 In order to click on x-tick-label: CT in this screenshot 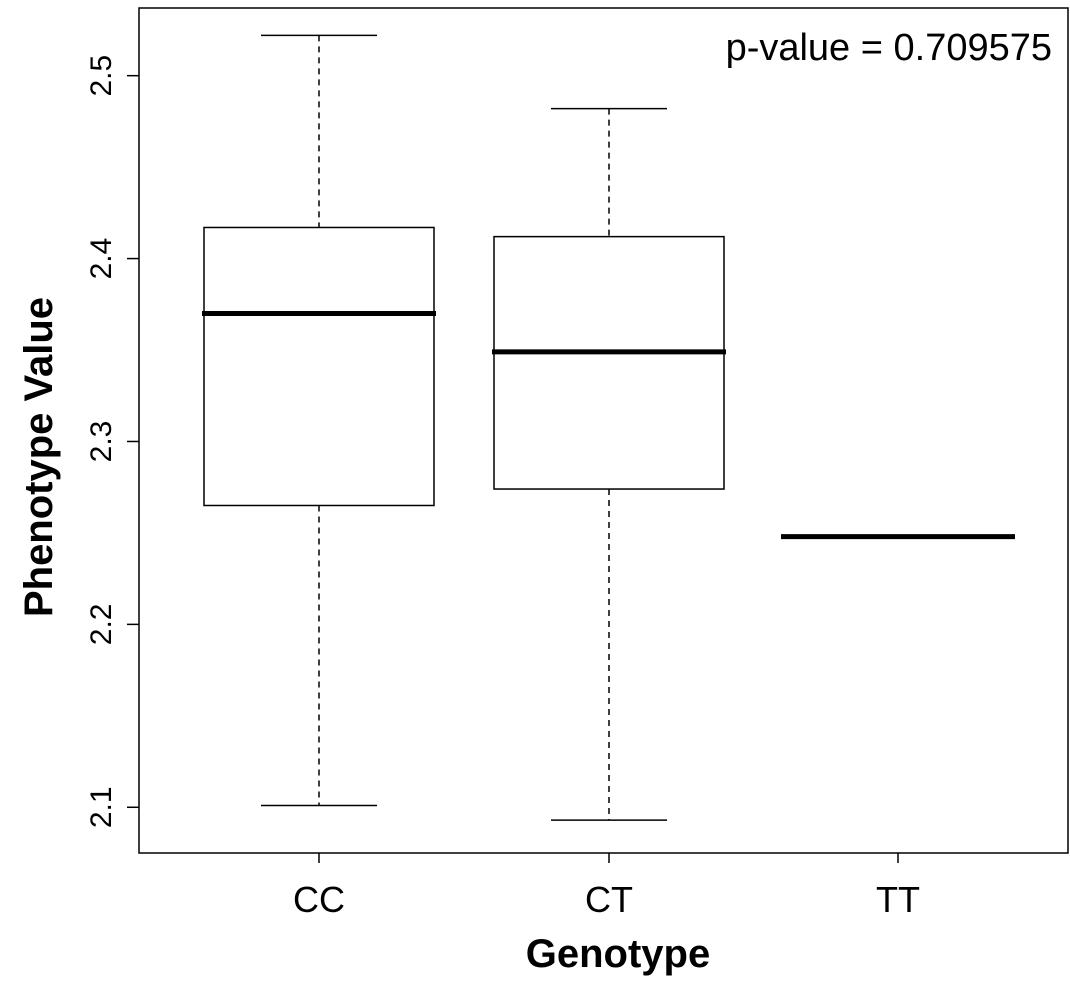, I will do `click(609, 899)`.